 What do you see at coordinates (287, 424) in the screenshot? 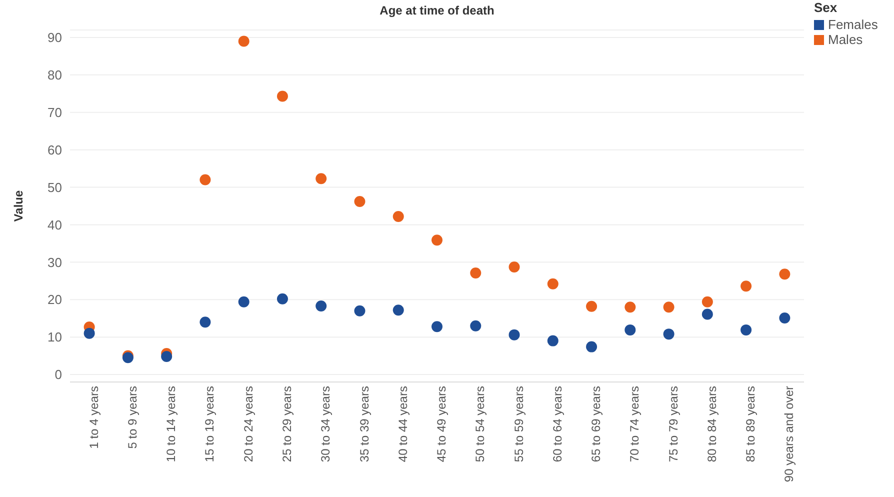
I see `x-tick-label: 25 to 29 years` at bounding box center [287, 424].